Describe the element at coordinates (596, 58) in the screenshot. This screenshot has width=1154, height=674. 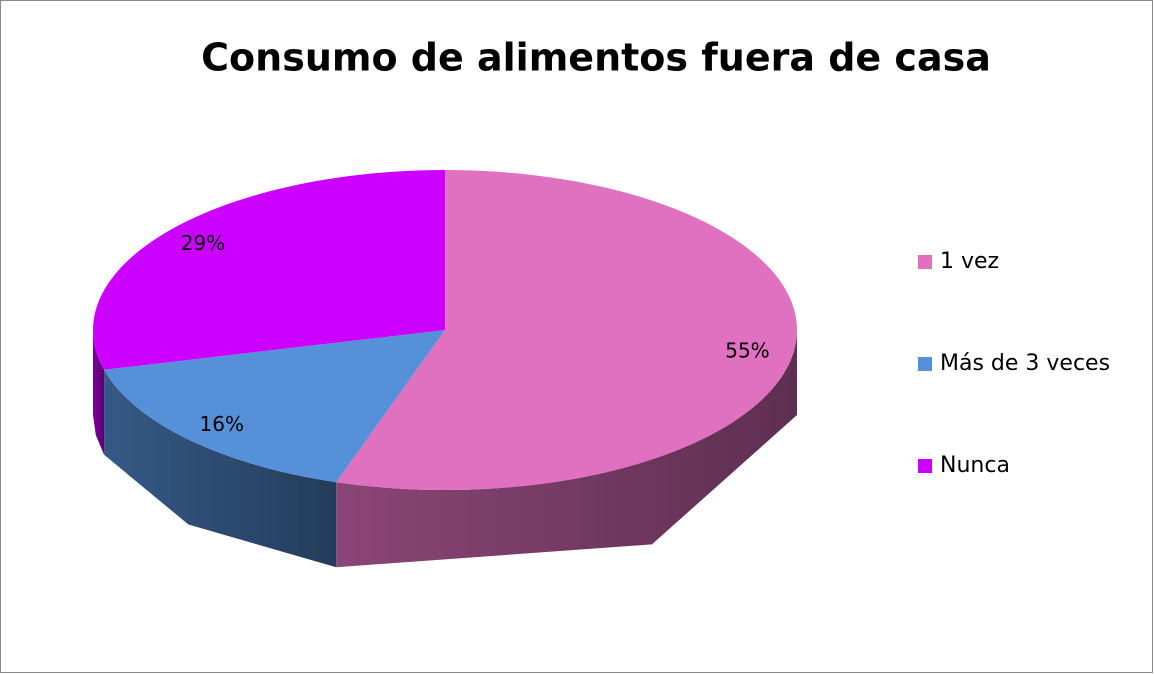
I see `chart-title: Consumo de alimentos fuera de casa` at that location.